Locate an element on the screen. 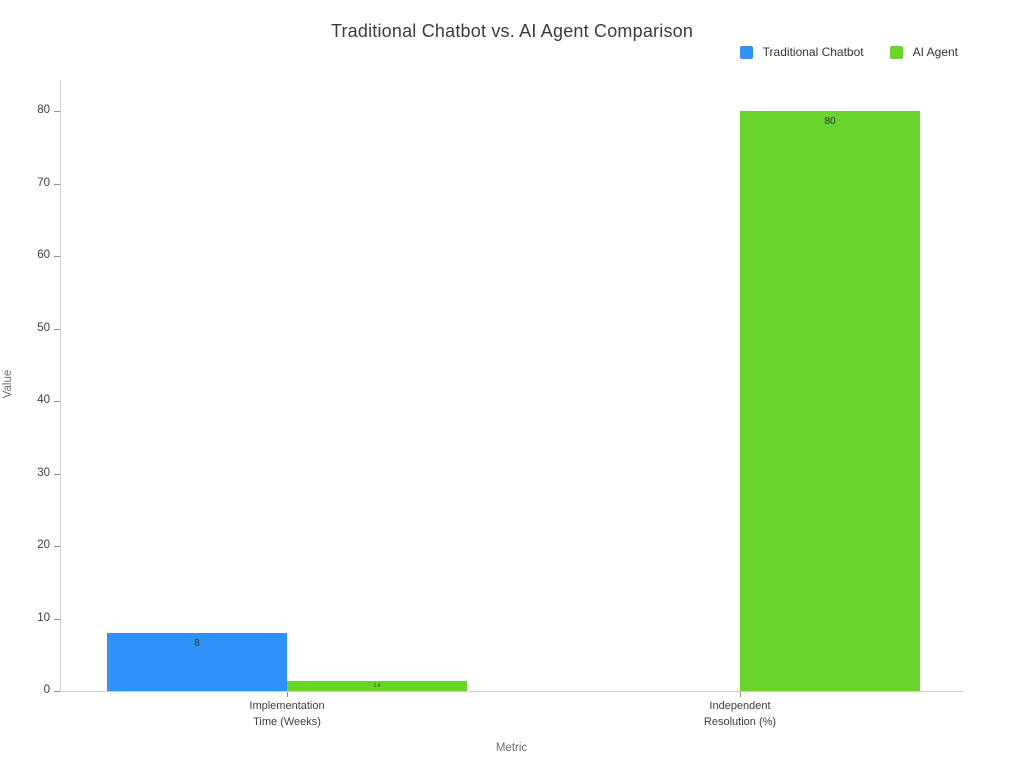 The width and height of the screenshot is (1024, 768). y-axis-title: Value is located at coordinates (8, 384).